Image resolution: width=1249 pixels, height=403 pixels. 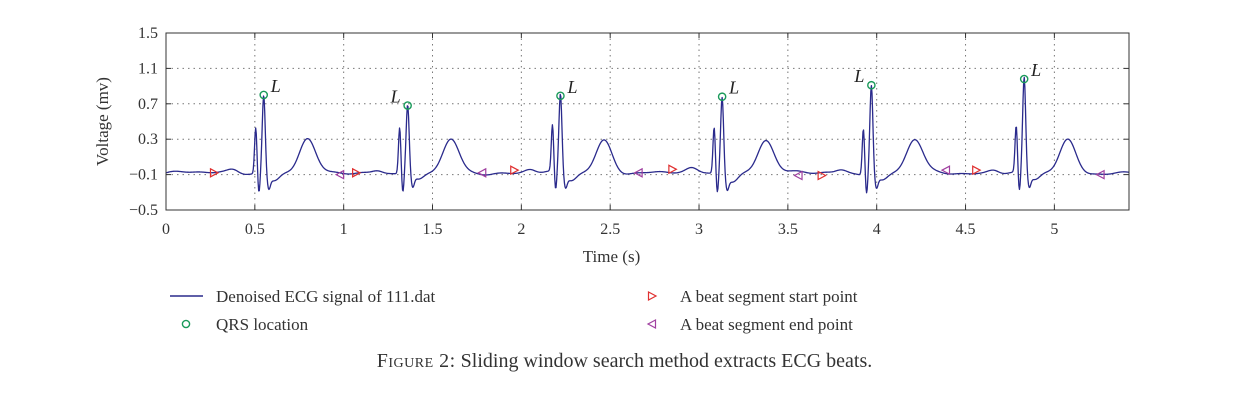 What do you see at coordinates (326, 296) in the screenshot?
I see `legend-ecg-signal-label: Denoised ECG signal of 111.dat` at bounding box center [326, 296].